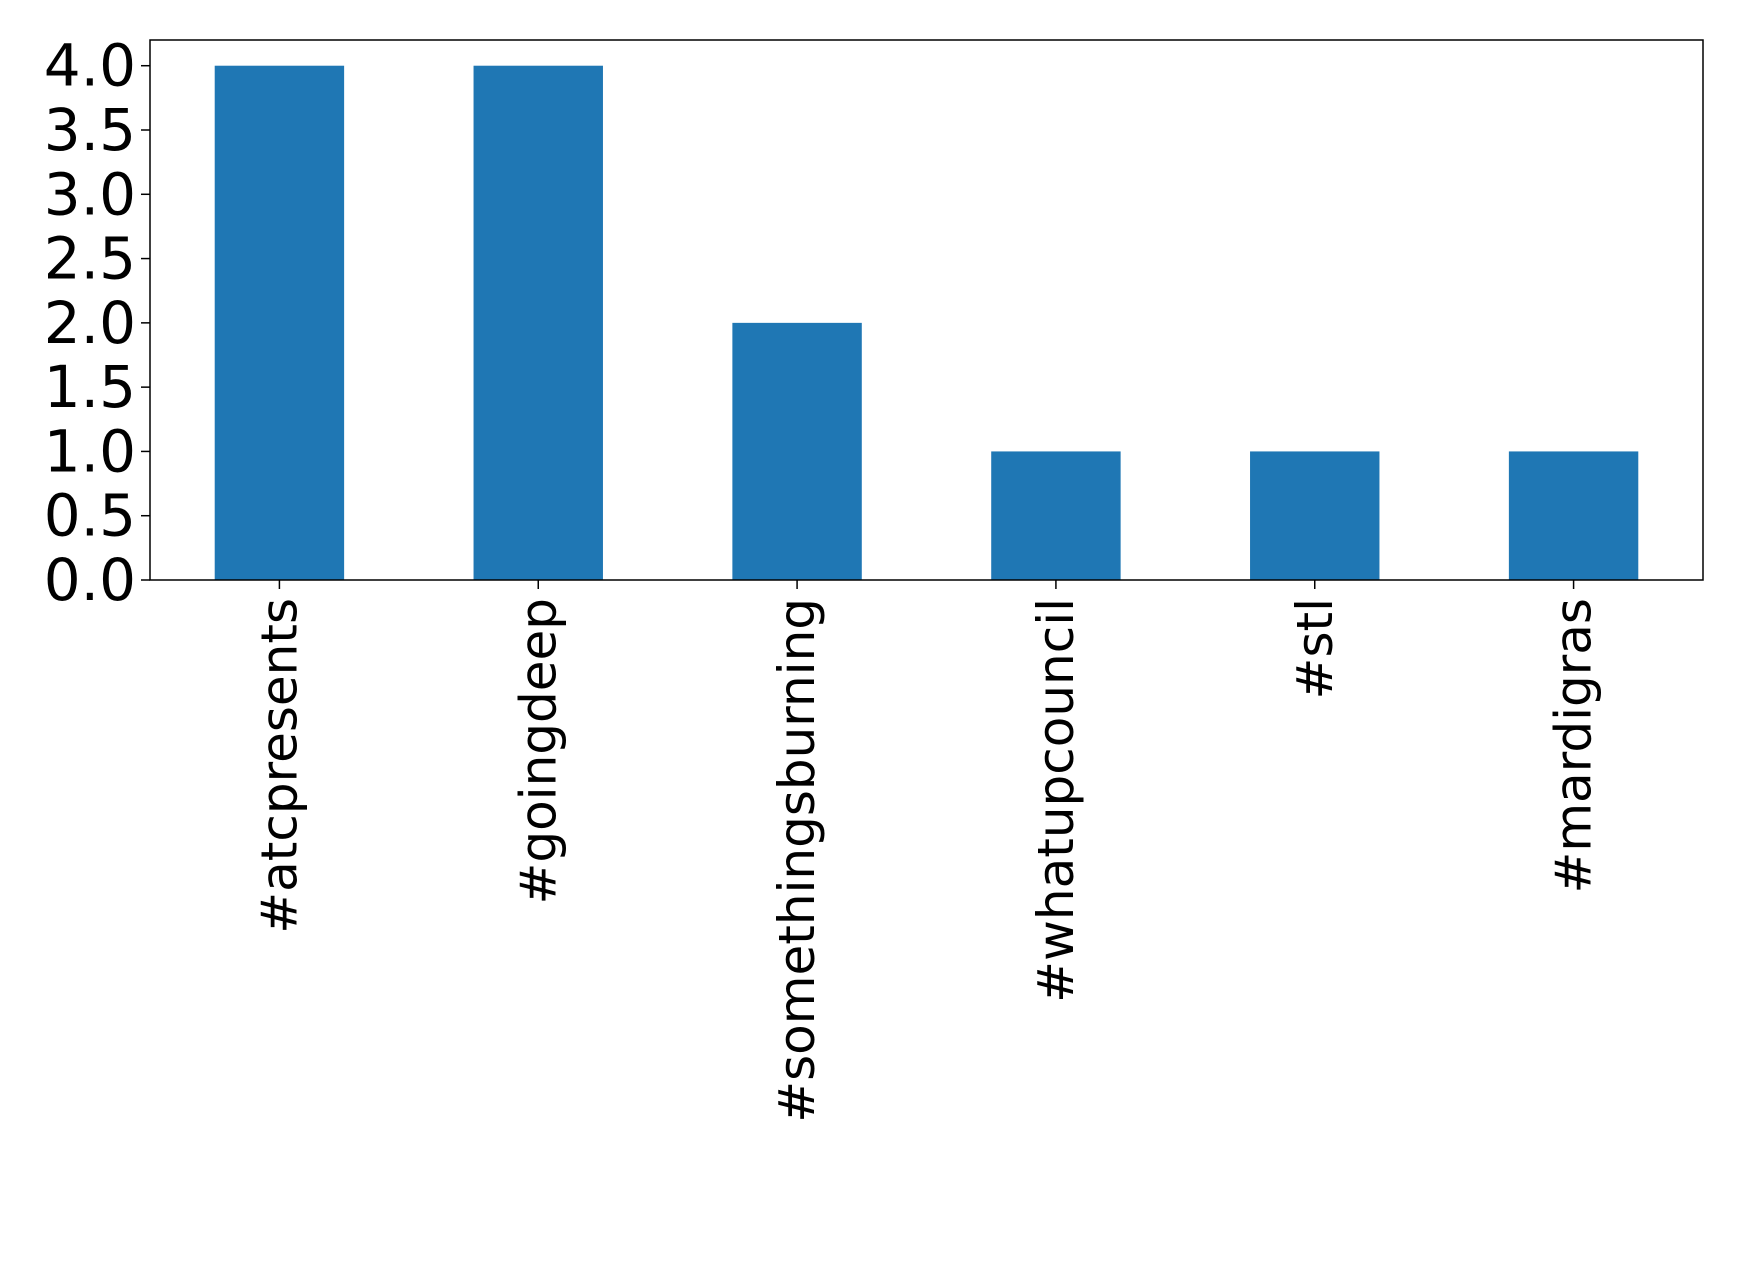 Image resolution: width=1739 pixels, height=1283 pixels. Describe the element at coordinates (1315, 648) in the screenshot. I see `x-tick-label: #stl` at that location.